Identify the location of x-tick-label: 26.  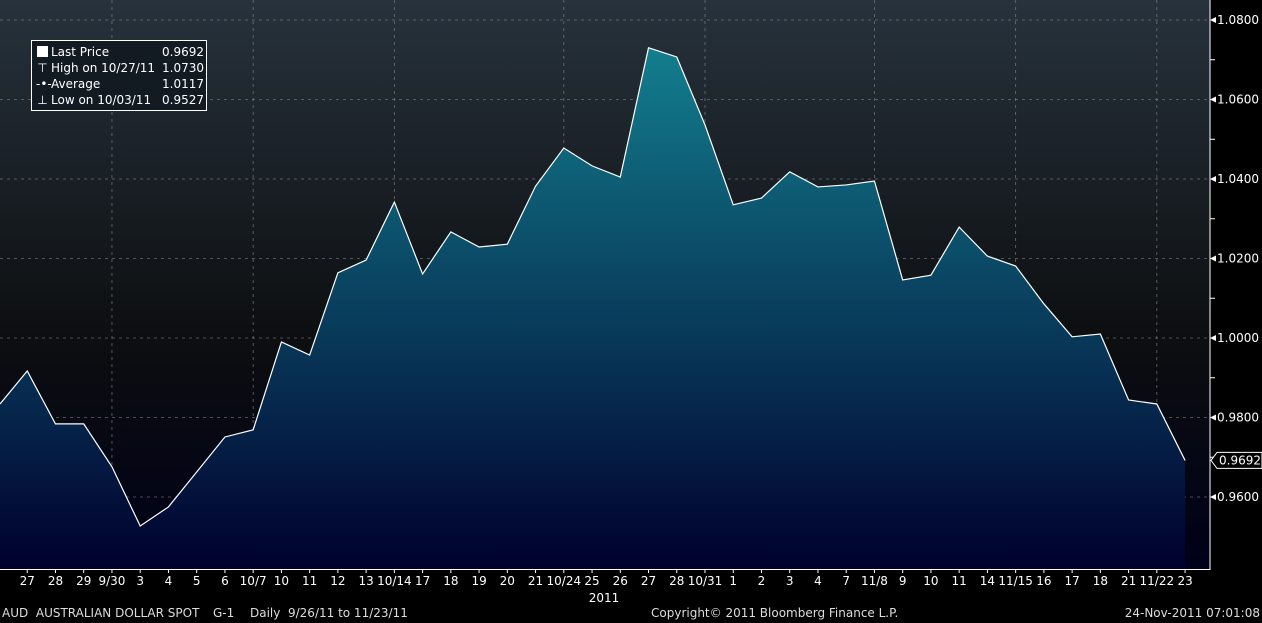
(620, 581).